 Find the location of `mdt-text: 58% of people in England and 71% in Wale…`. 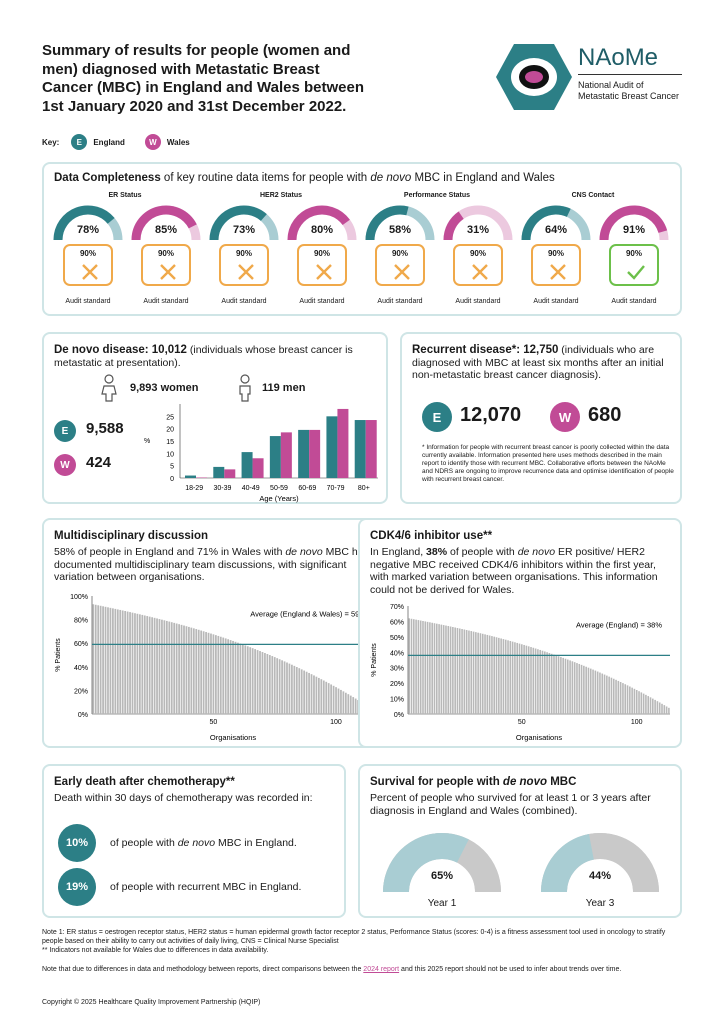

mdt-text: 58% of people in England and 71% in Wale… is located at coordinates (212, 564).